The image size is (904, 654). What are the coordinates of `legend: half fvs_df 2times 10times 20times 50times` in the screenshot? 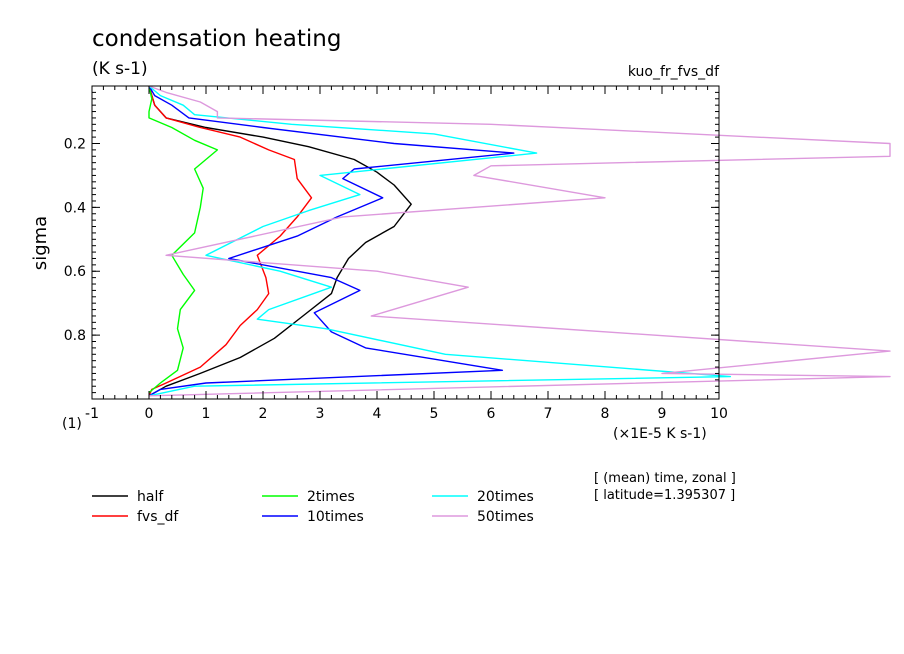 It's located at (313, 507).